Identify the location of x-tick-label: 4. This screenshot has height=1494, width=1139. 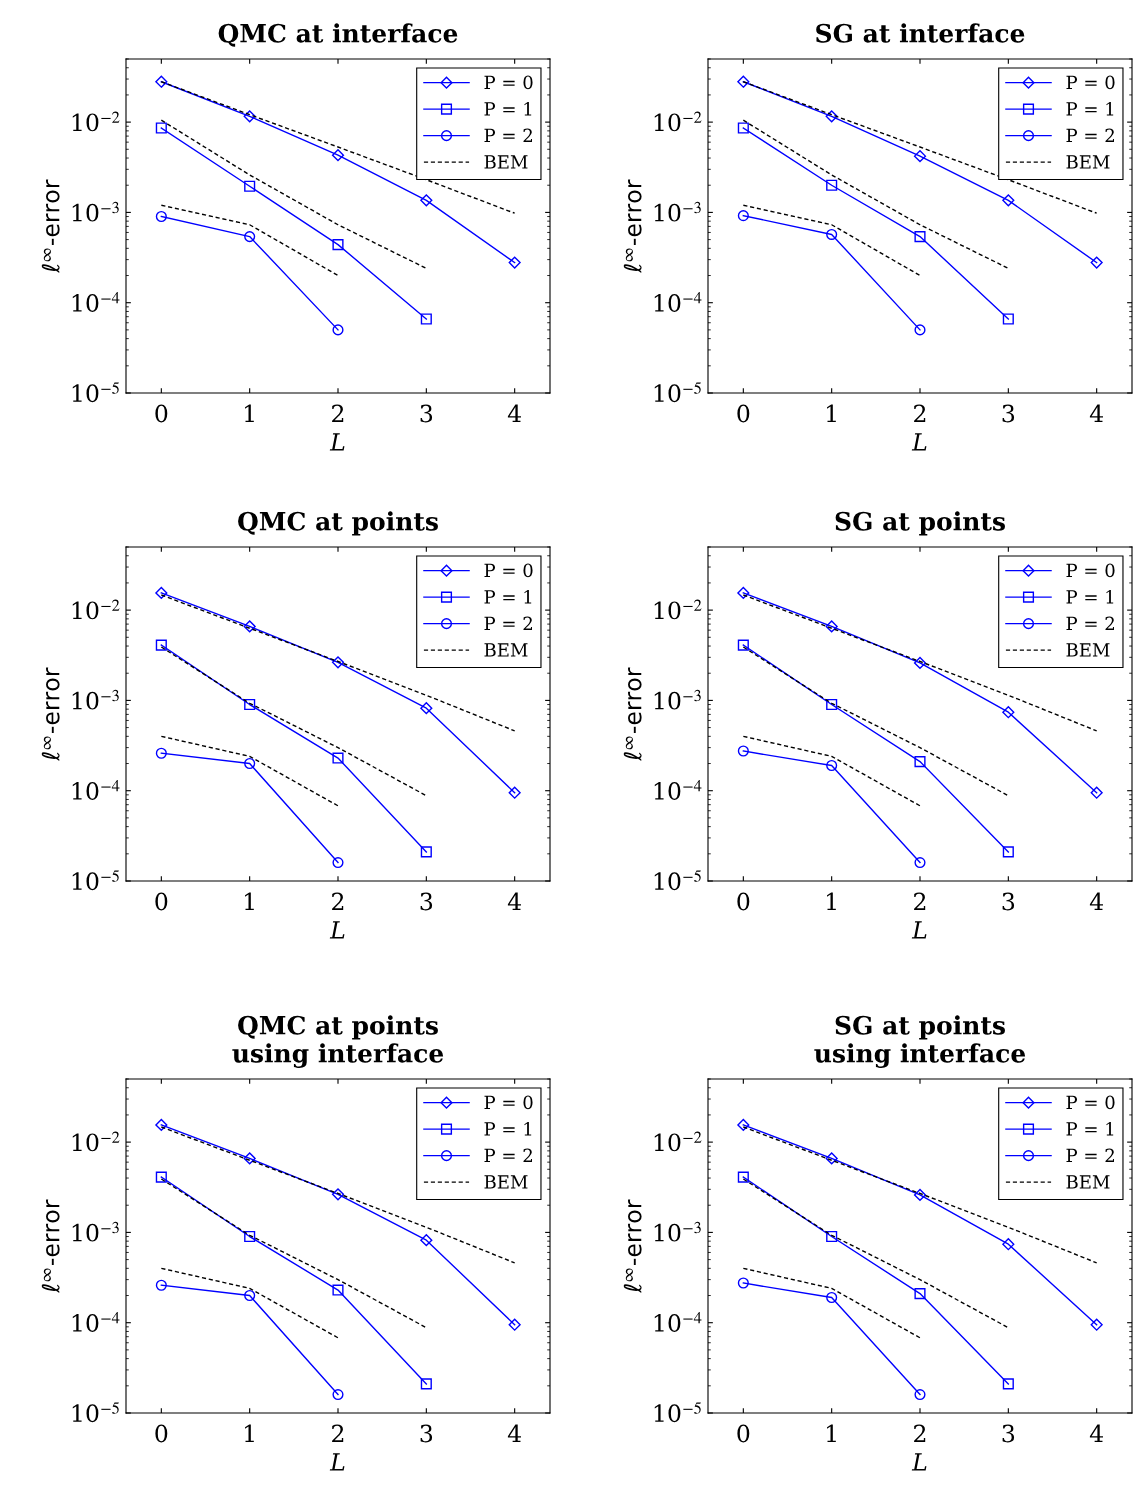
(514, 901).